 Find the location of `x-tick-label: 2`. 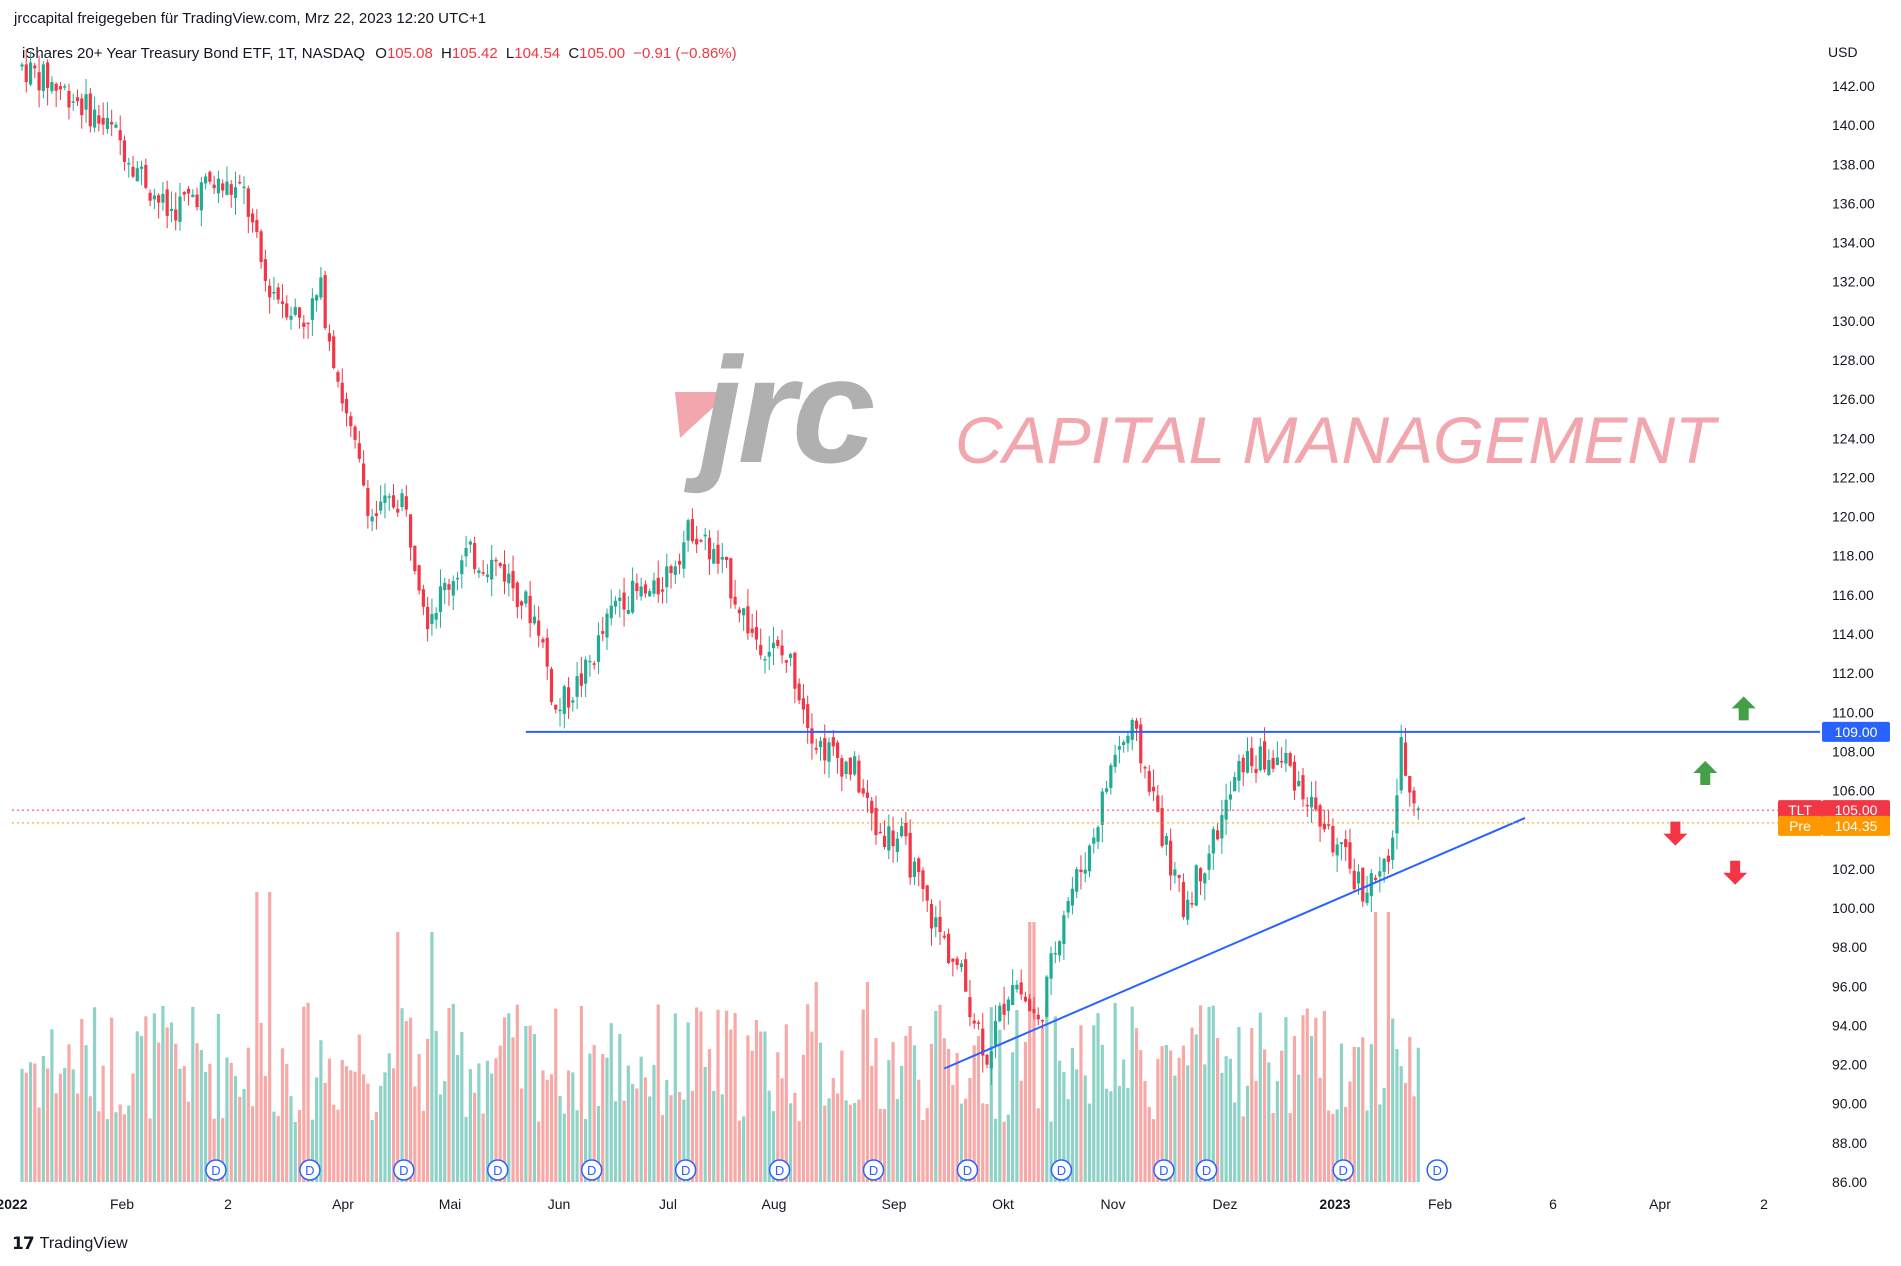

x-tick-label: 2 is located at coordinates (1764, 1204).